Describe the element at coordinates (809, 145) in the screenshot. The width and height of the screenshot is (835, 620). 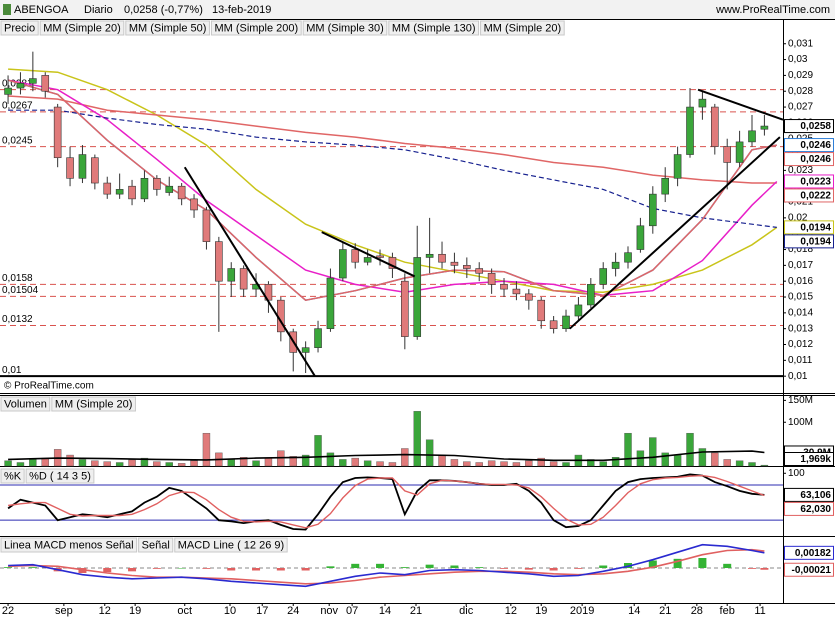
I see `value-box` at that location.